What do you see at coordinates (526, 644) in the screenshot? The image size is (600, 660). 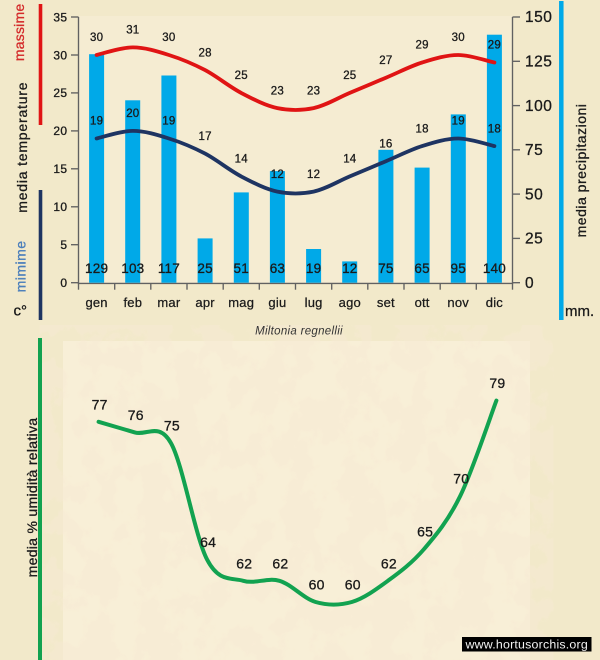 I see `svg-text: www.hortusorchis.org` at bounding box center [526, 644].